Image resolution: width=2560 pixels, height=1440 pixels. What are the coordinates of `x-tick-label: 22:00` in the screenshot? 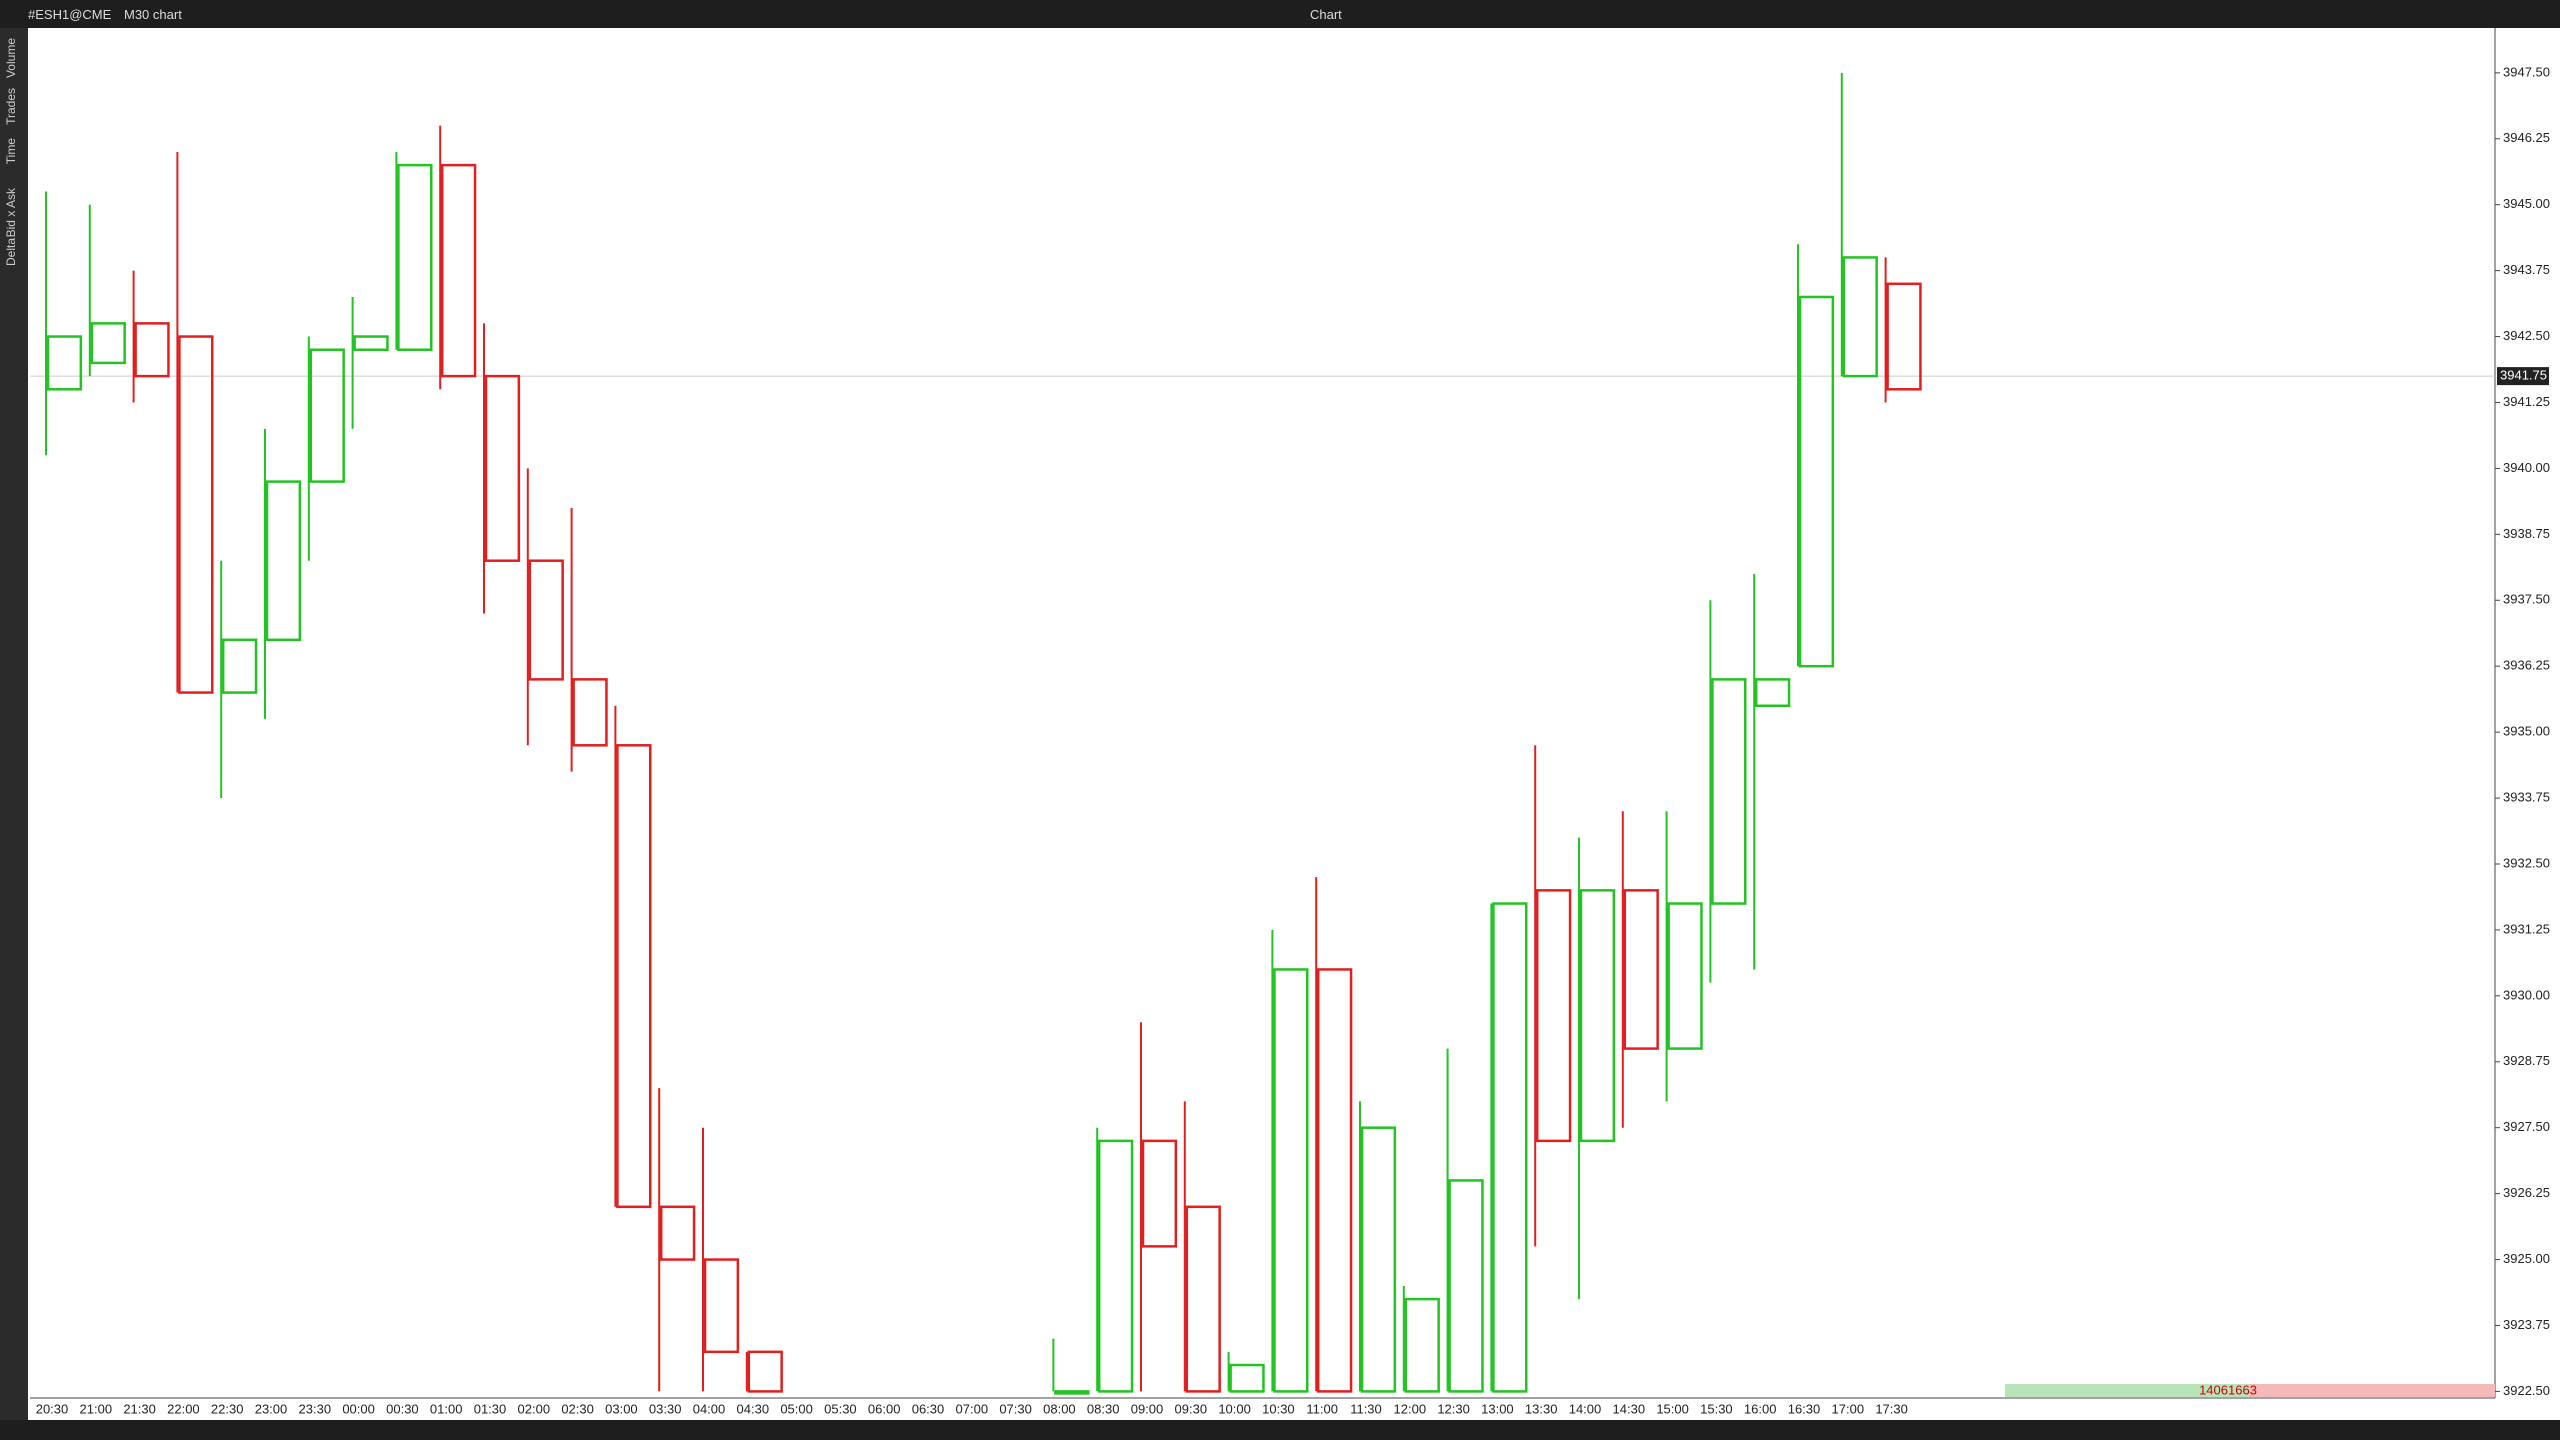 It's located at (183, 1408).